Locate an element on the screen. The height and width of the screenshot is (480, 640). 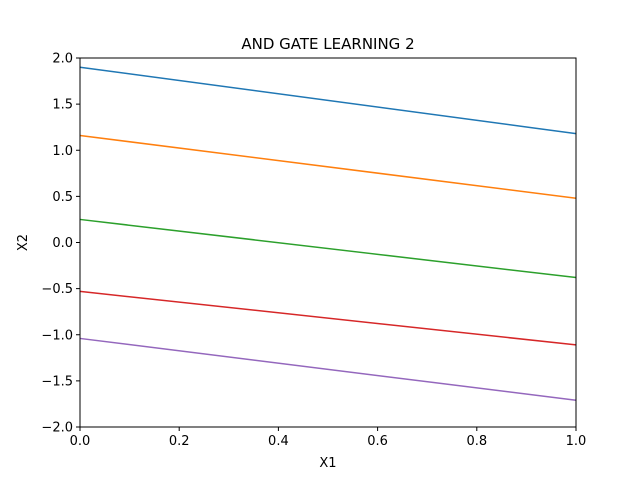
y-tick-label: 2.0 is located at coordinates (62, 59).